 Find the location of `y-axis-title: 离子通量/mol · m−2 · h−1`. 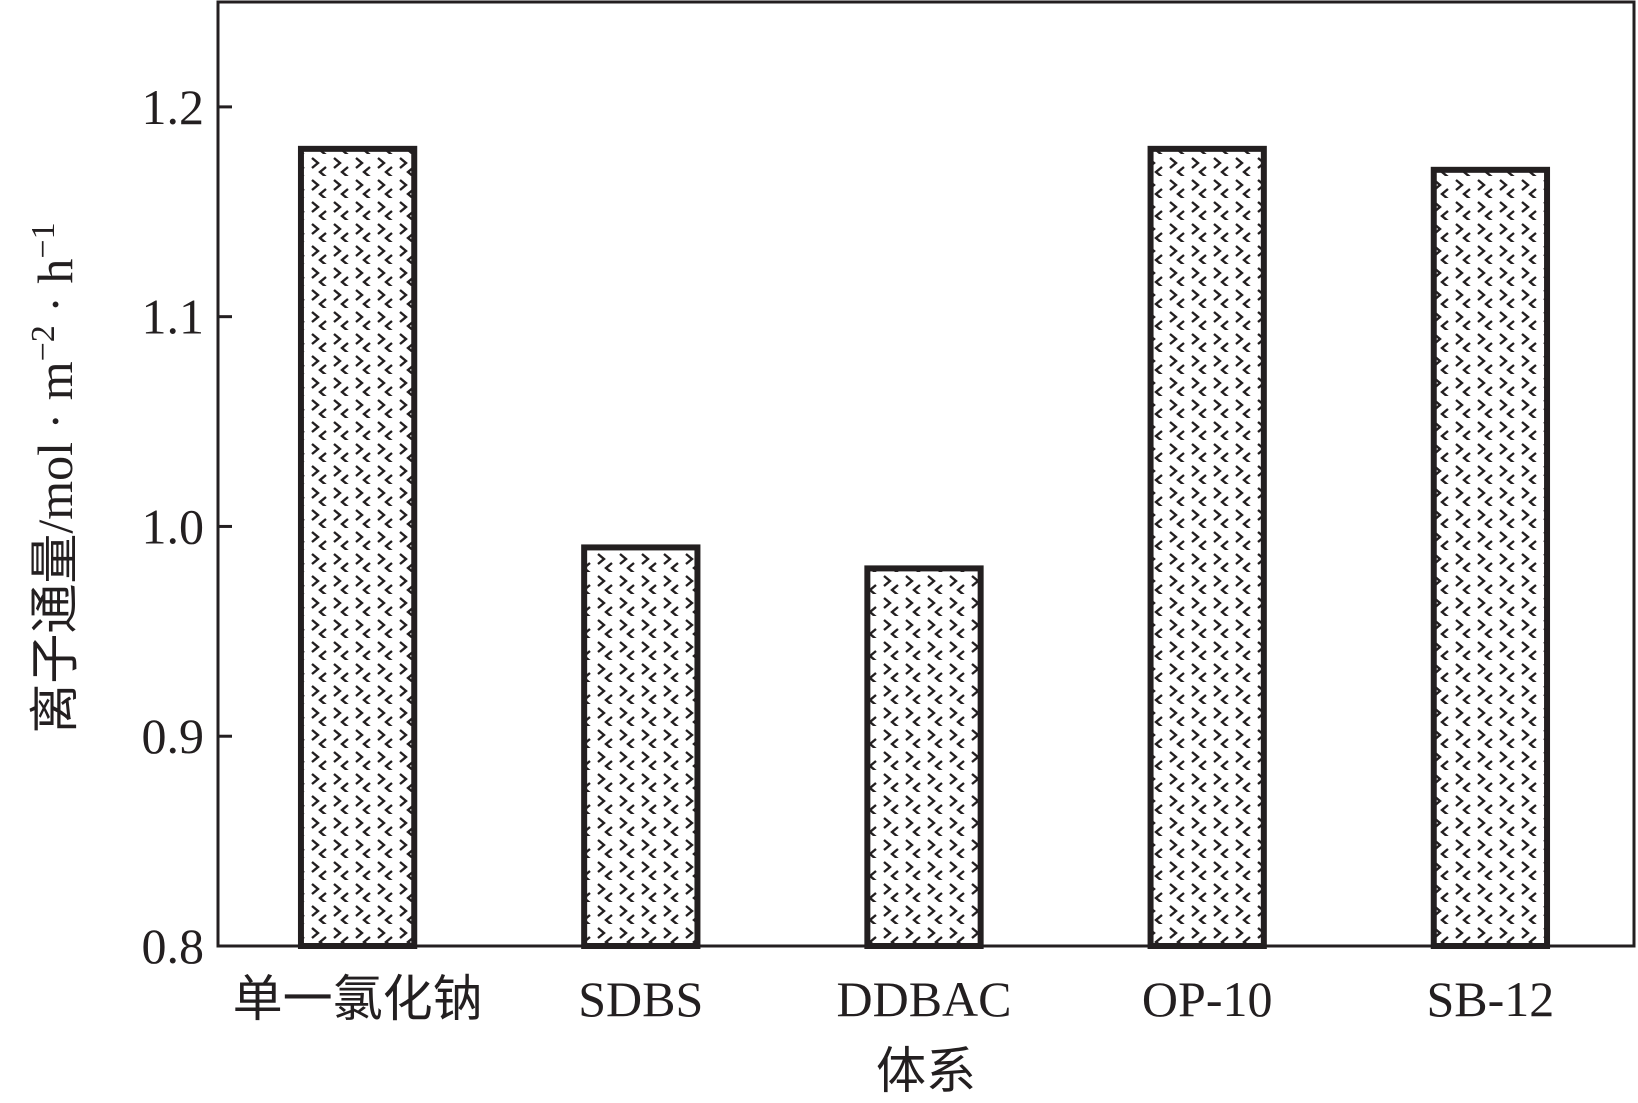

y-axis-title: 离子通量/mol · m−2 · h−1 is located at coordinates (54, 477).